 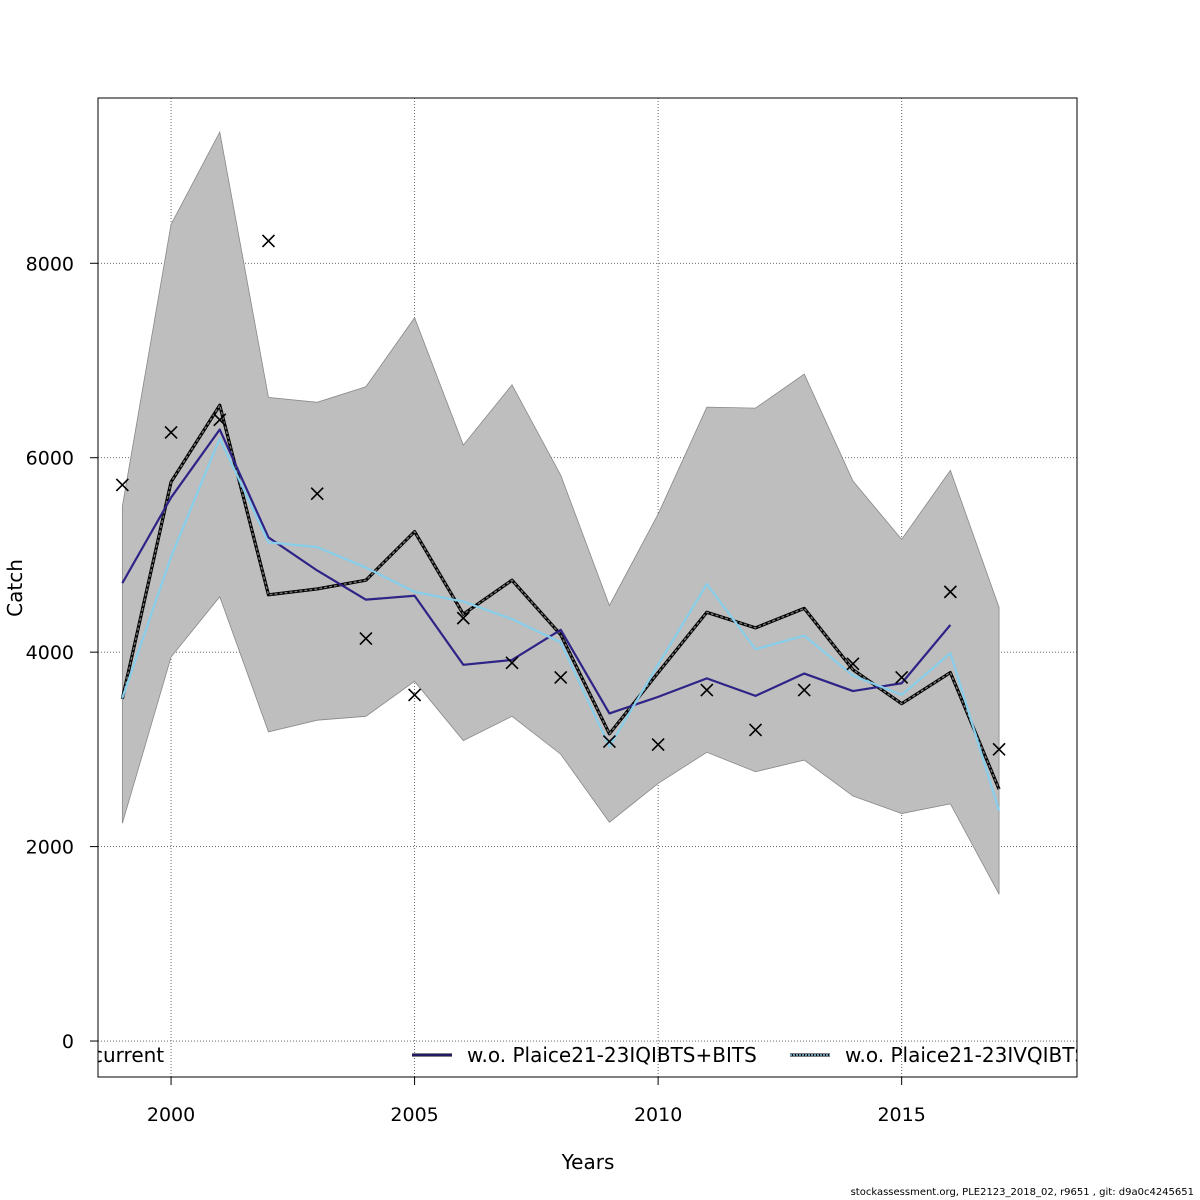 What do you see at coordinates (612, 1055) in the screenshot?
I see `legend-label: w.o. Plaice21-23IQIBTS+BITS` at bounding box center [612, 1055].